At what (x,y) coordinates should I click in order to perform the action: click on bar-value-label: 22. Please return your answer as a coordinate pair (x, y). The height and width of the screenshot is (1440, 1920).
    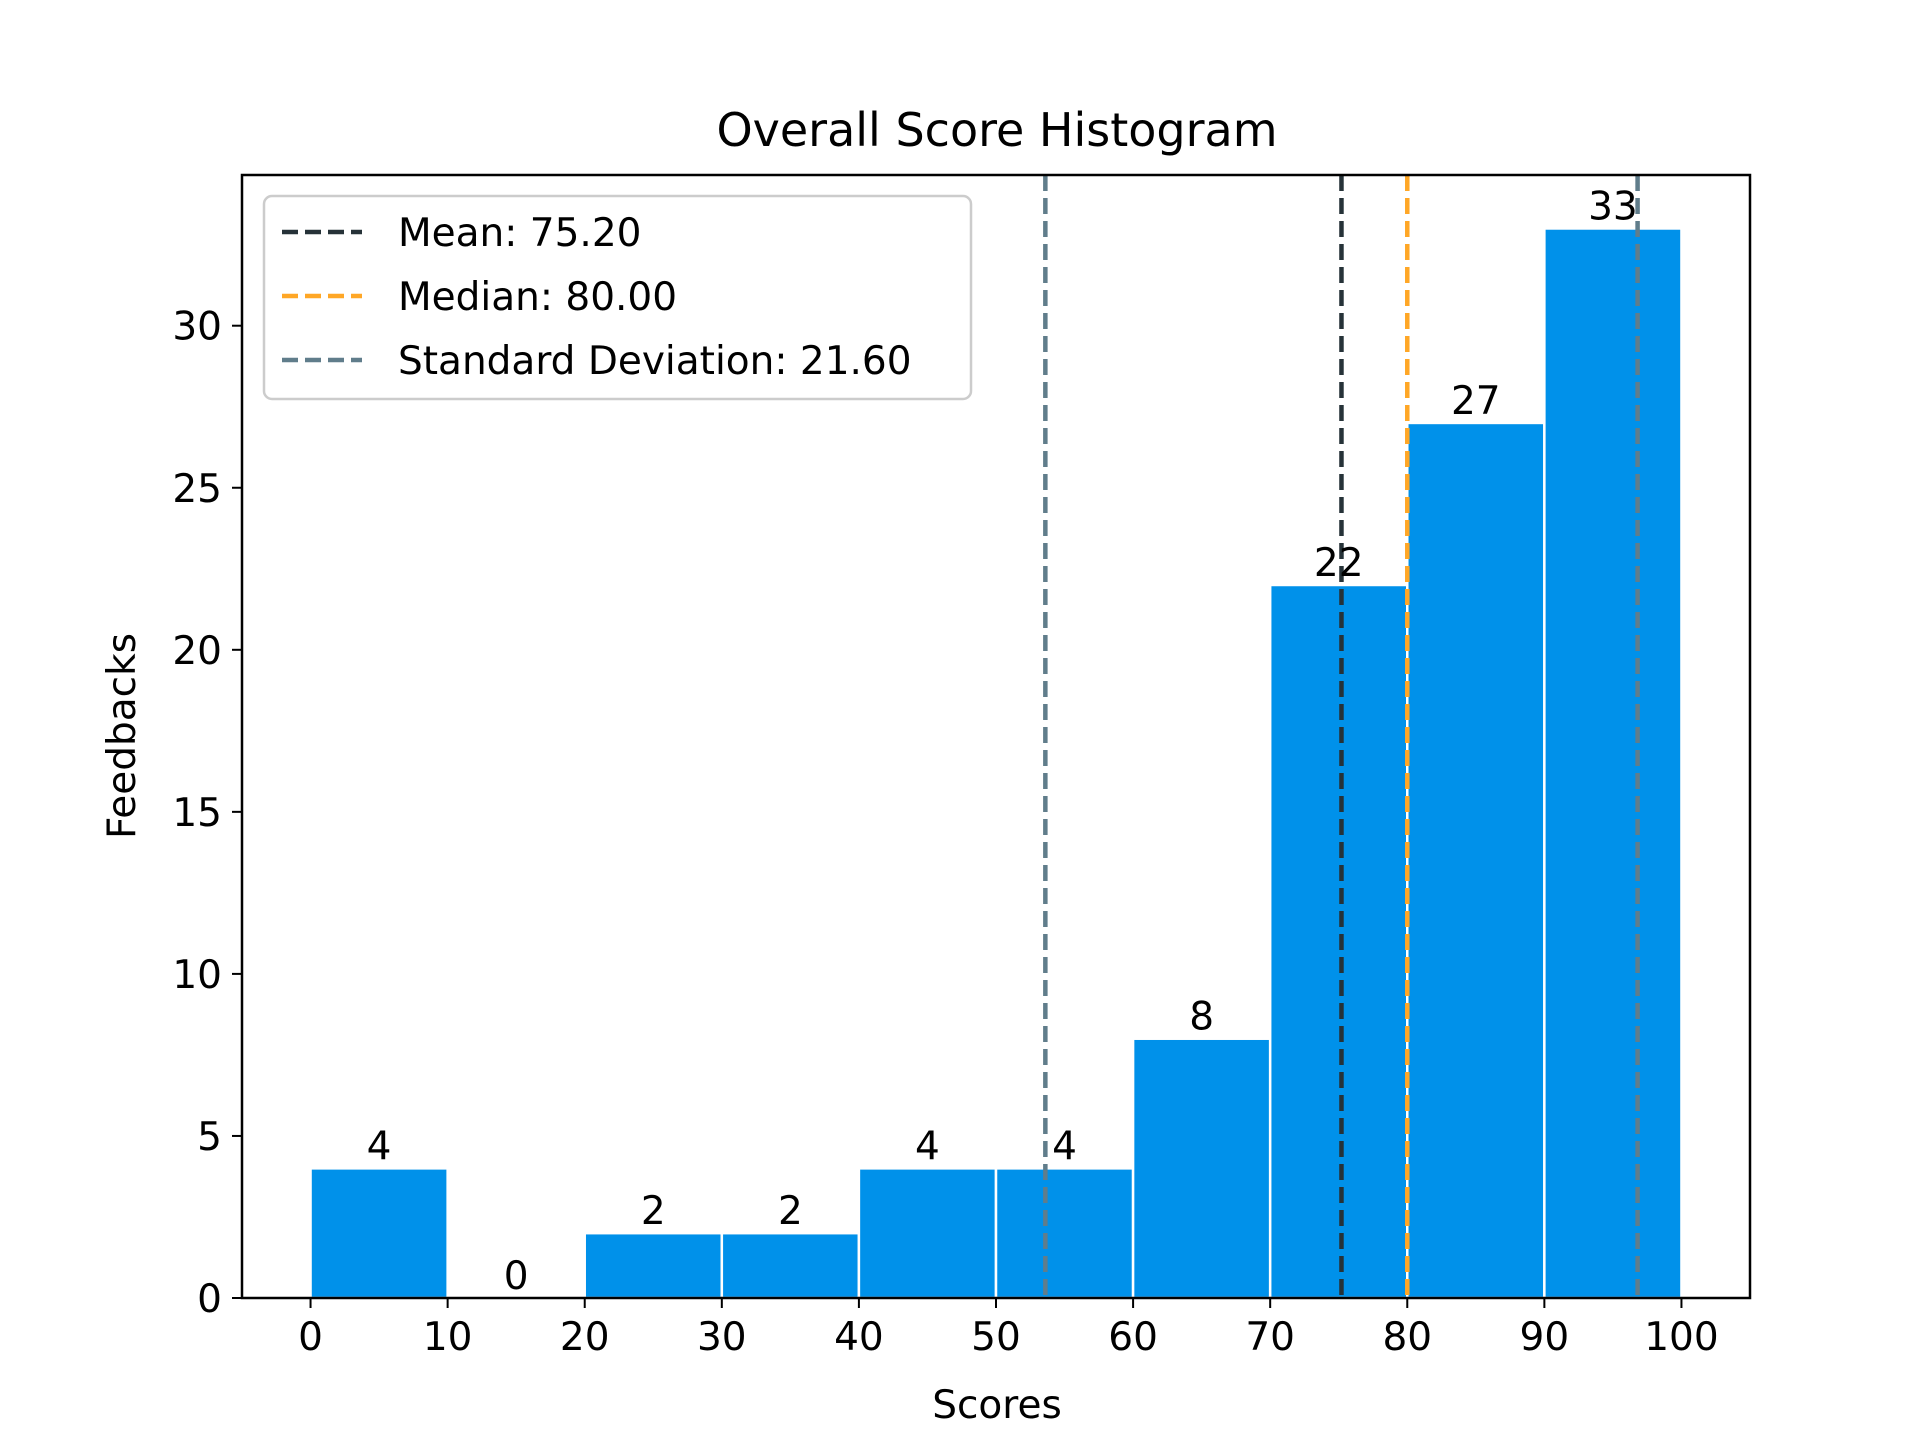
    Looking at the image, I should click on (1339, 563).